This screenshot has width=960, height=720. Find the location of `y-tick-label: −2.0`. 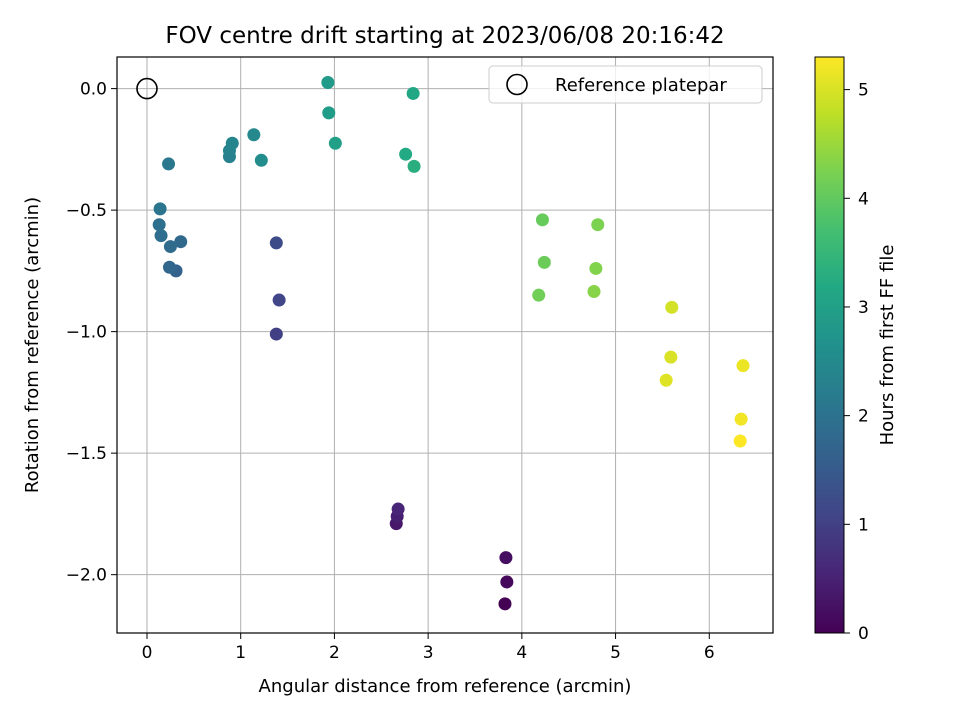

y-tick-label: −2.0 is located at coordinates (86, 576).